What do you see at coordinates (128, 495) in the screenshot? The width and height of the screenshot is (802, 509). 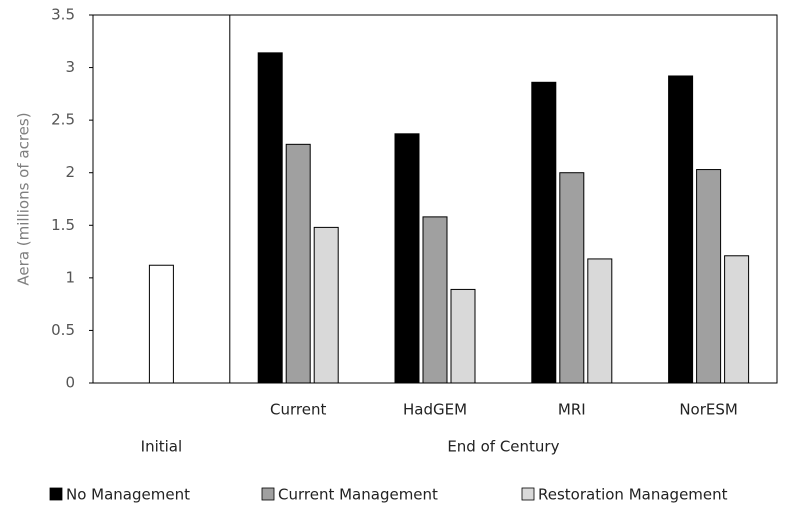 I see `legend-label: No Management` at bounding box center [128, 495].